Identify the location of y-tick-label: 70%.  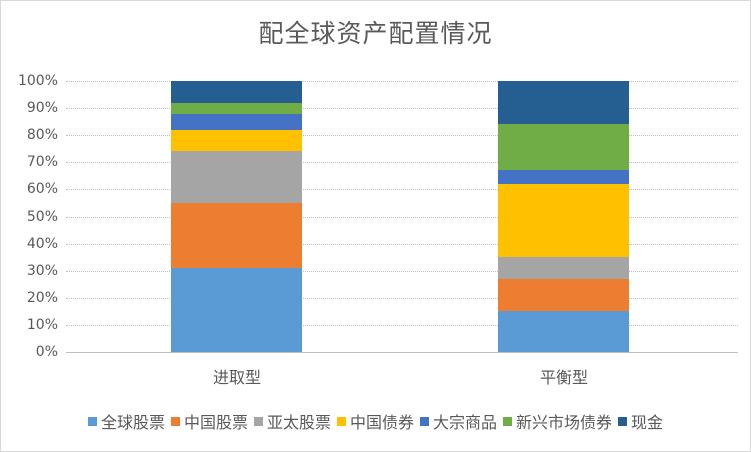
(42, 162).